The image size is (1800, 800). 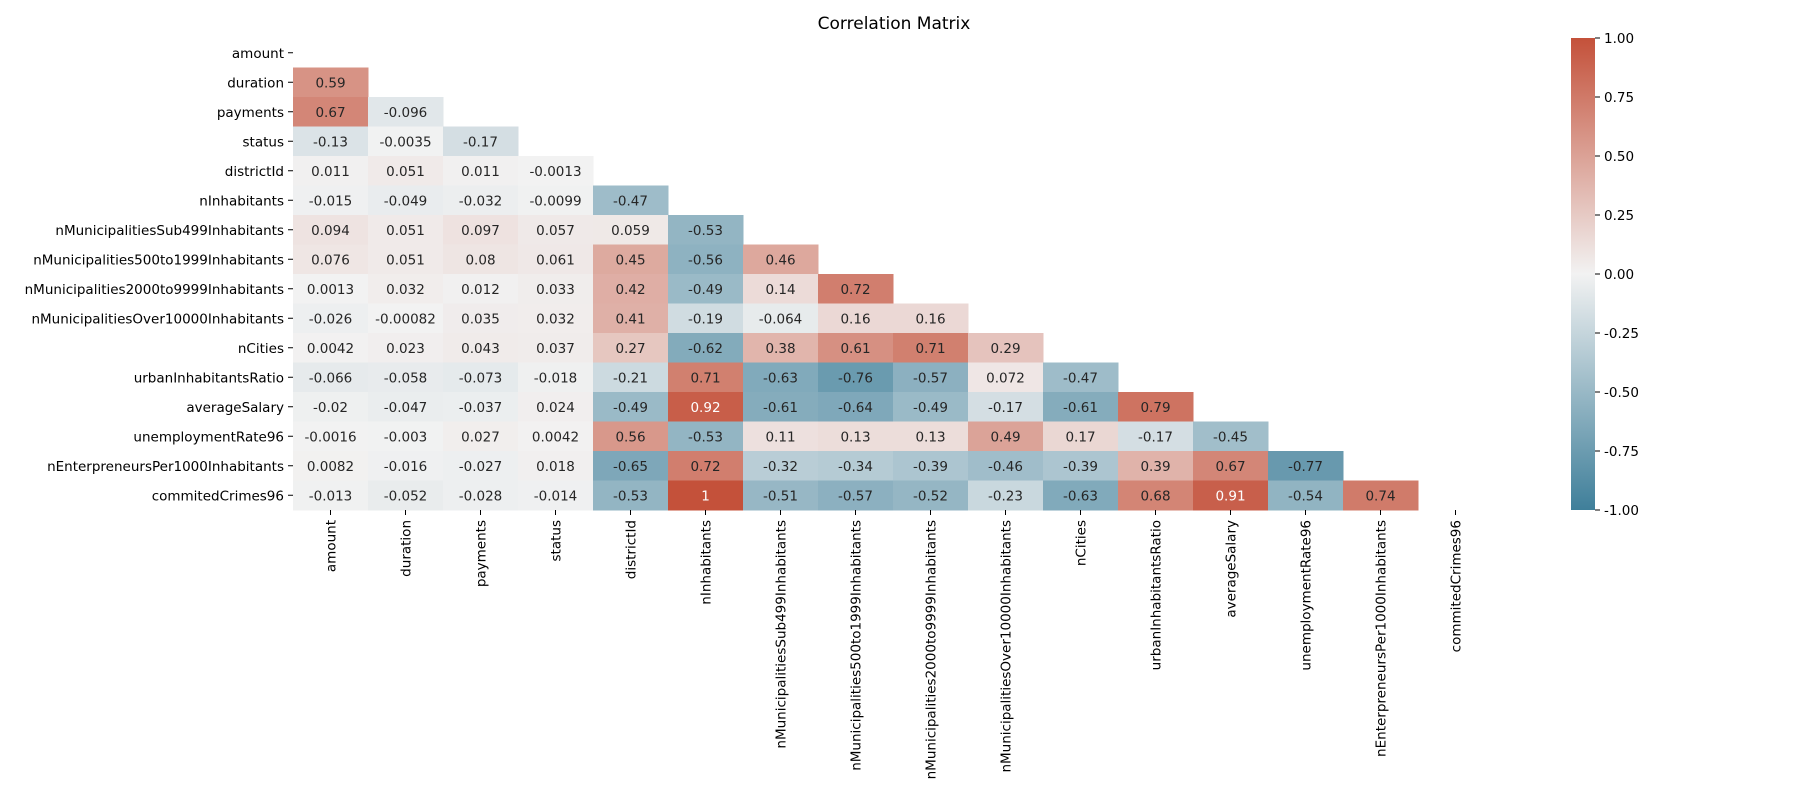 I want to click on cell-value-label: -0.096, so click(x=406, y=113).